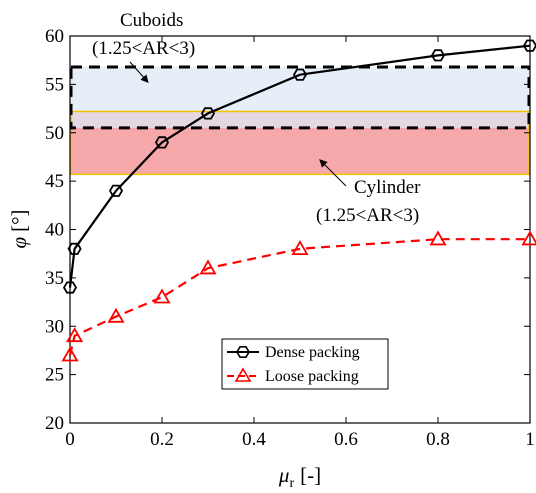 Image resolution: width=536 pixels, height=493 pixels. I want to click on cuboids-label: Cuboids, so click(151, 20).